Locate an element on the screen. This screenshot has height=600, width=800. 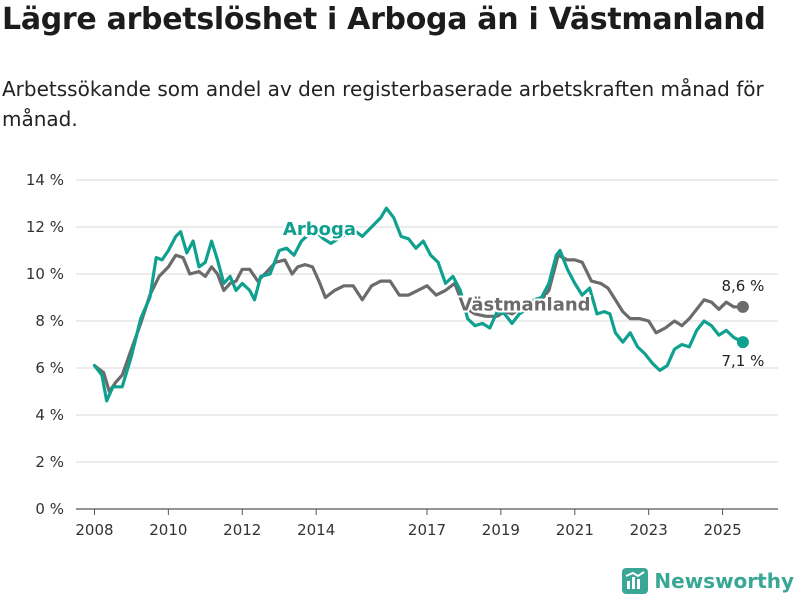
y-tick-label: 14 % is located at coordinates (45, 180).